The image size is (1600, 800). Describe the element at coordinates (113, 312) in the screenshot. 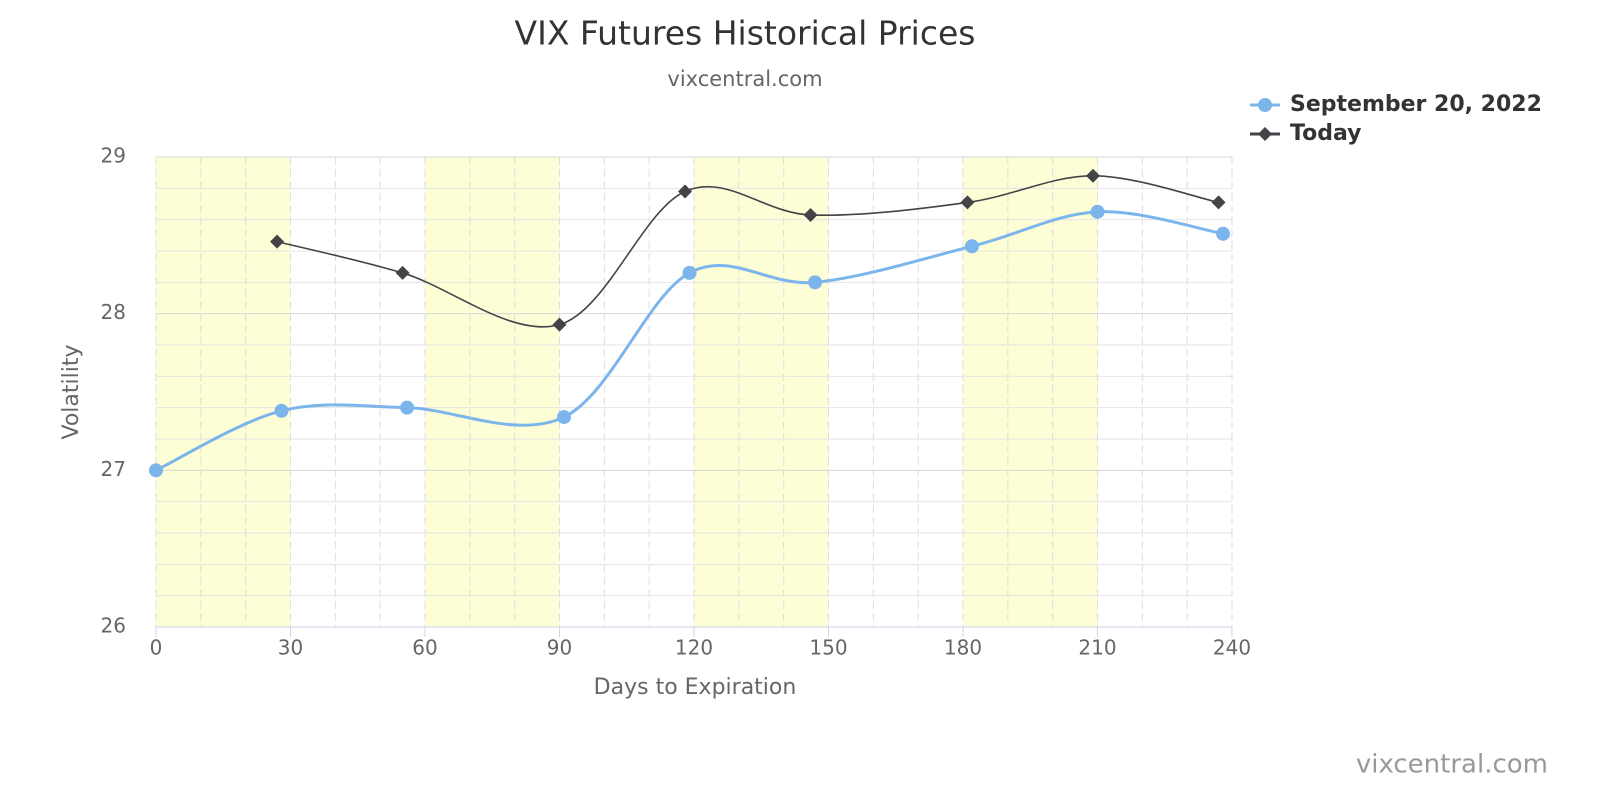

I see `y-tick-label: 28` at that location.